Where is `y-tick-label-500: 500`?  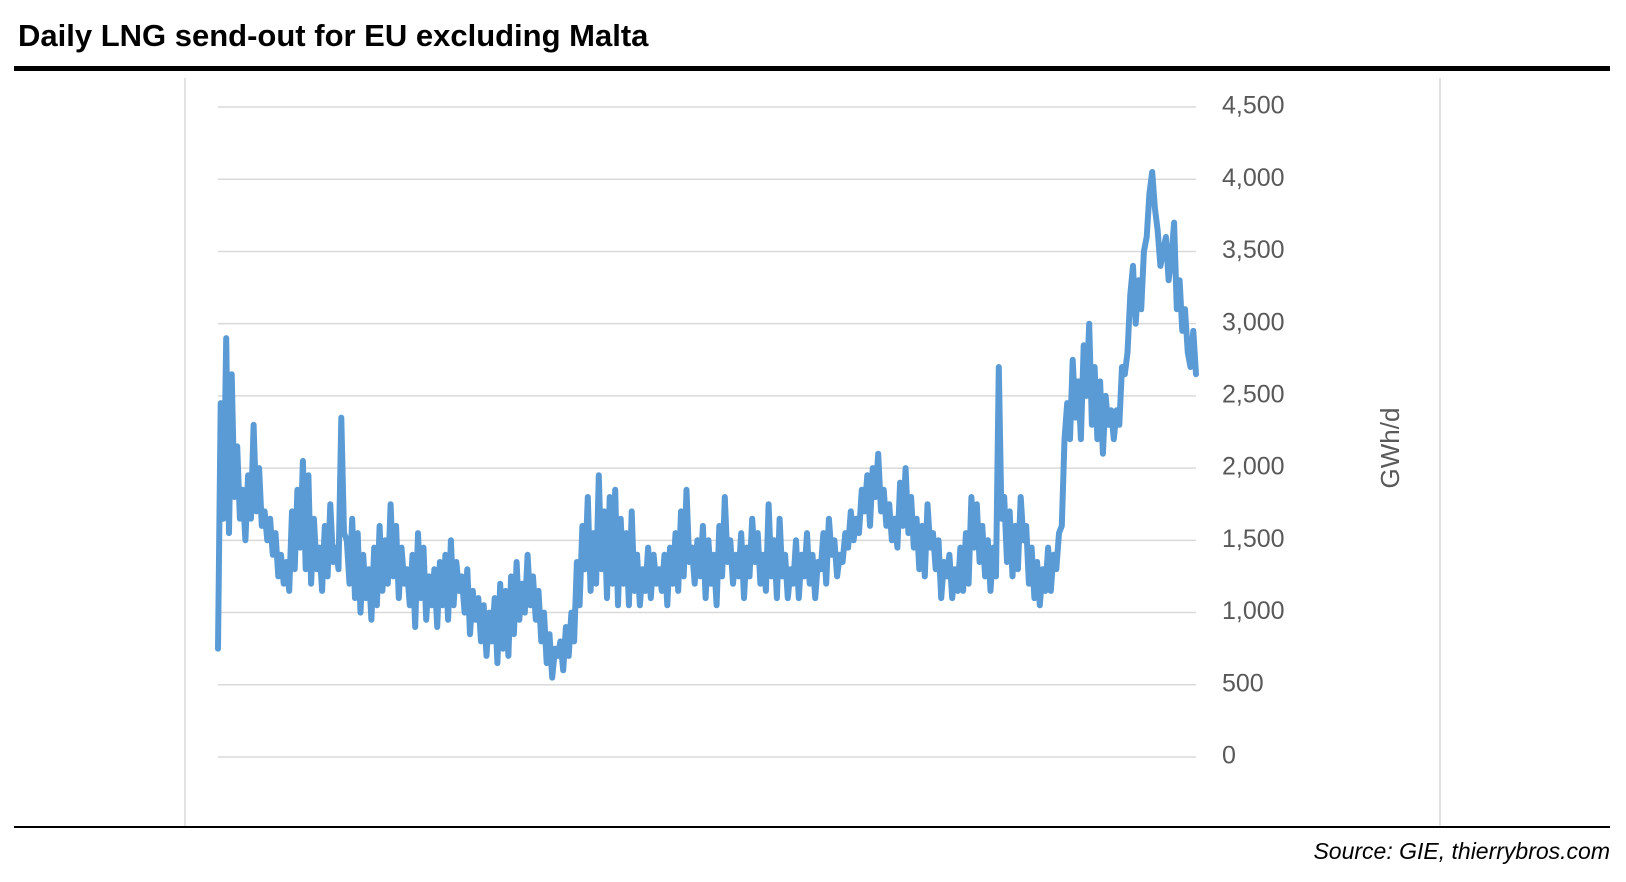
y-tick-label-500: 500 is located at coordinates (1243, 683).